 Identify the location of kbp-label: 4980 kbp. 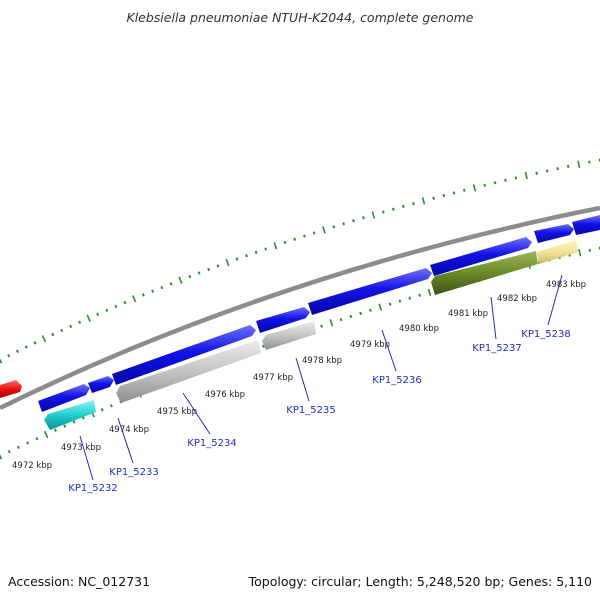
(419, 329).